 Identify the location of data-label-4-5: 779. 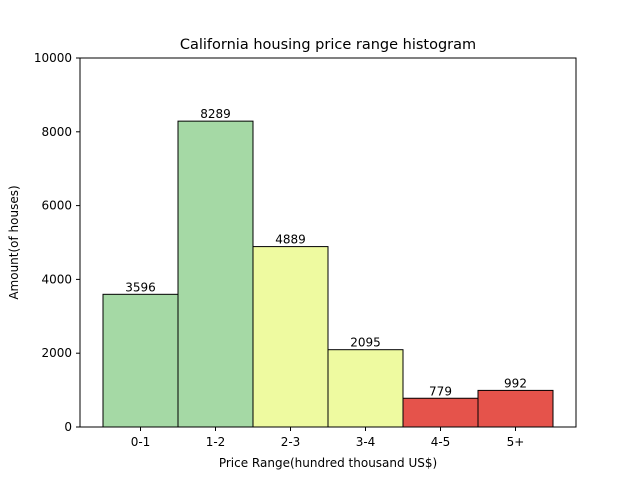
(440, 391).